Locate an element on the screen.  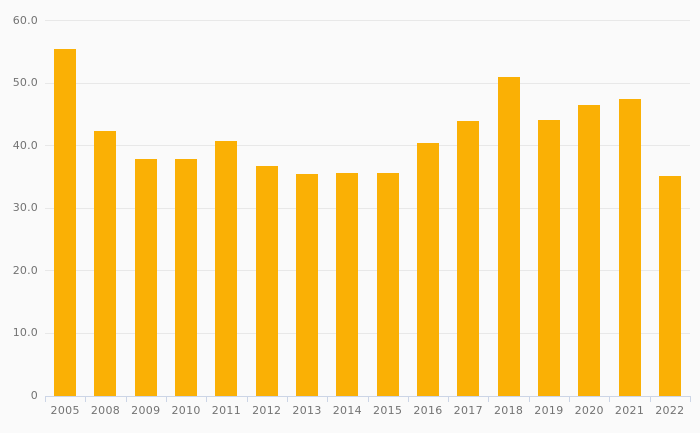
bar-2011 is located at coordinates (226, 268).